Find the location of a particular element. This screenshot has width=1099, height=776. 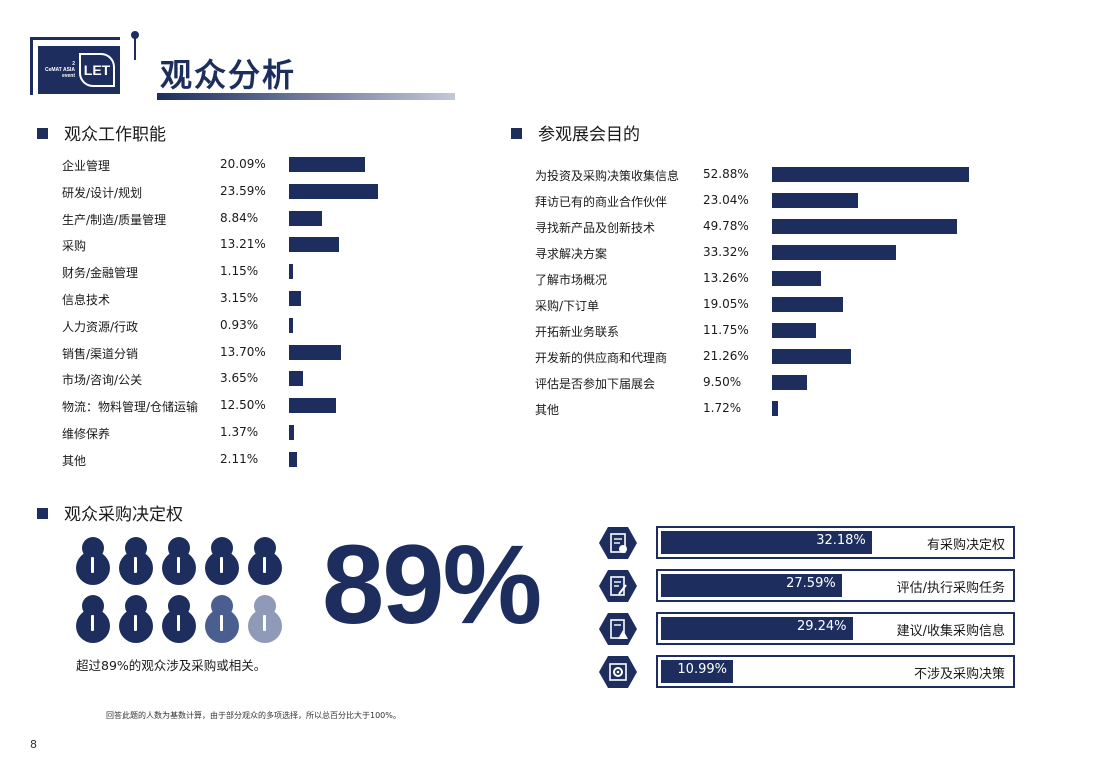

purpose-category-label: 开拓新业务联系 is located at coordinates (577, 332).